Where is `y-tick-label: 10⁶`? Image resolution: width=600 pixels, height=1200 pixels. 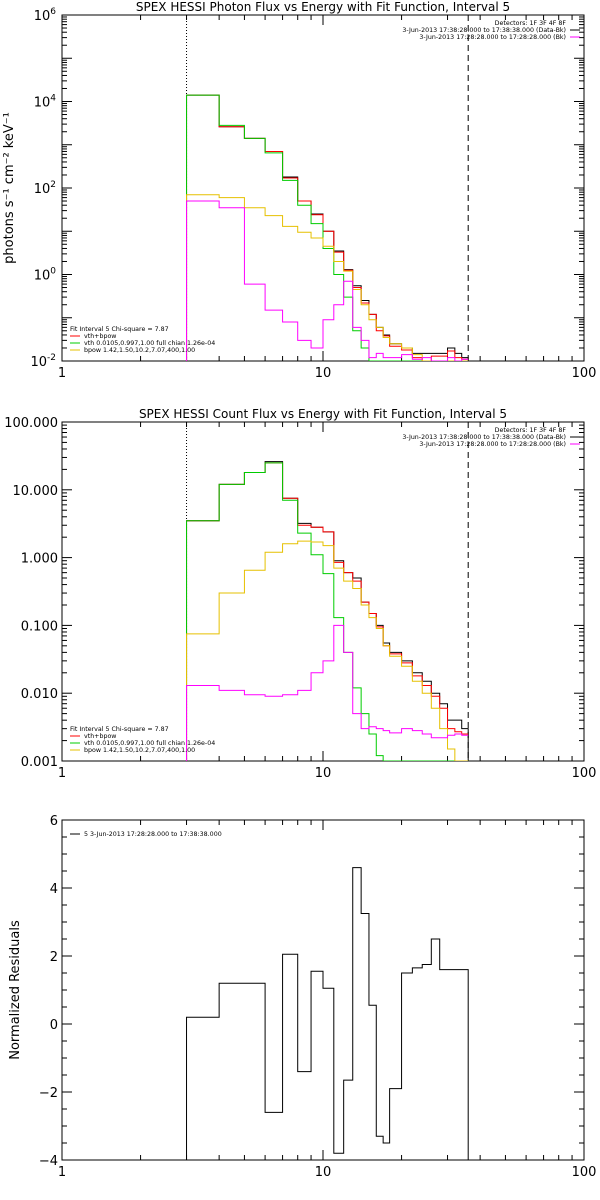
y-tick-label: 10⁶ is located at coordinates (45, 15).